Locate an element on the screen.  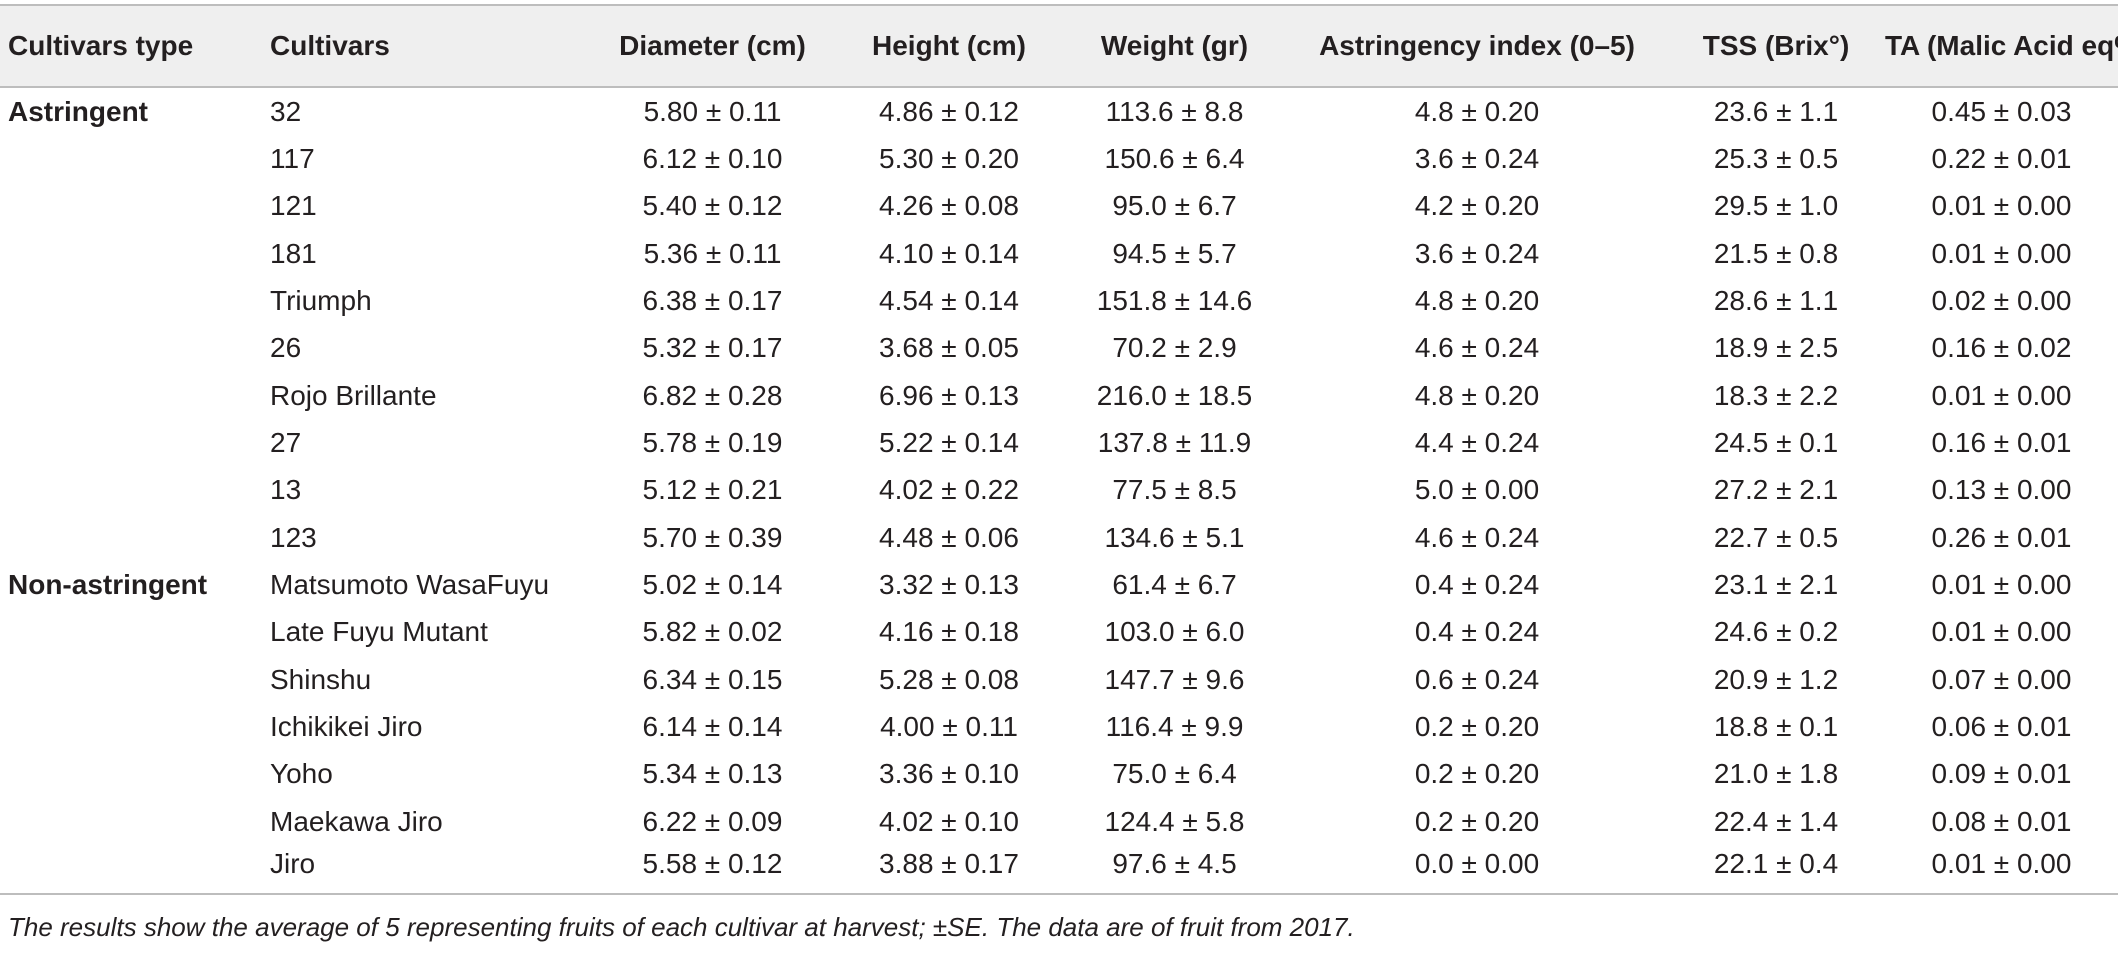
cell-cultivar: Jiro is located at coordinates (293, 863).